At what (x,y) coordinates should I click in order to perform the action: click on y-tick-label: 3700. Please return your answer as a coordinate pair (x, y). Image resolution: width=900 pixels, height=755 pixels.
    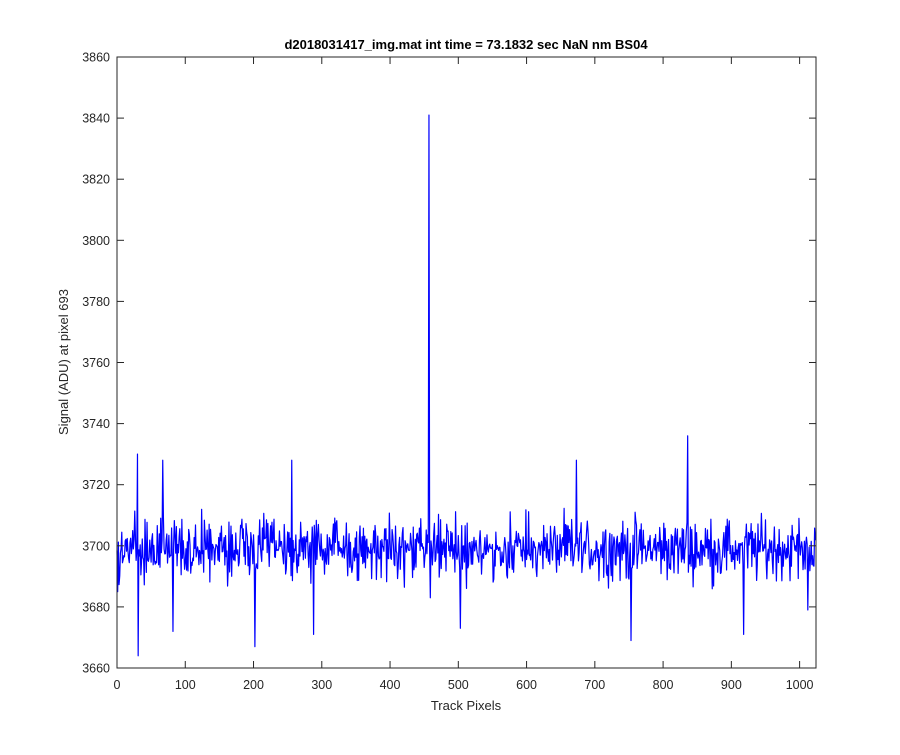
    Looking at the image, I should click on (96, 546).